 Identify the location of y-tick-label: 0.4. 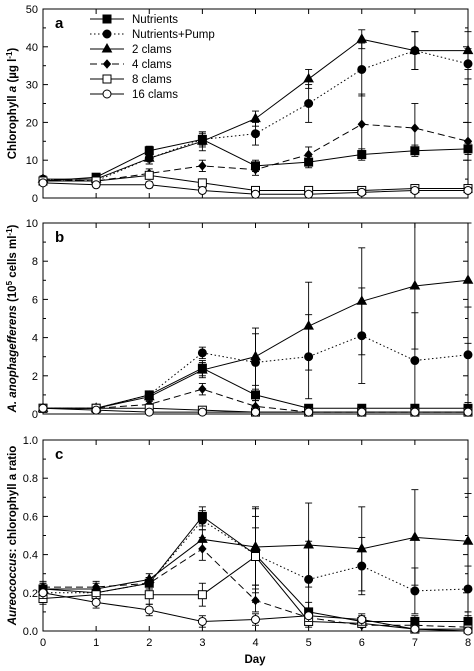
(30, 556).